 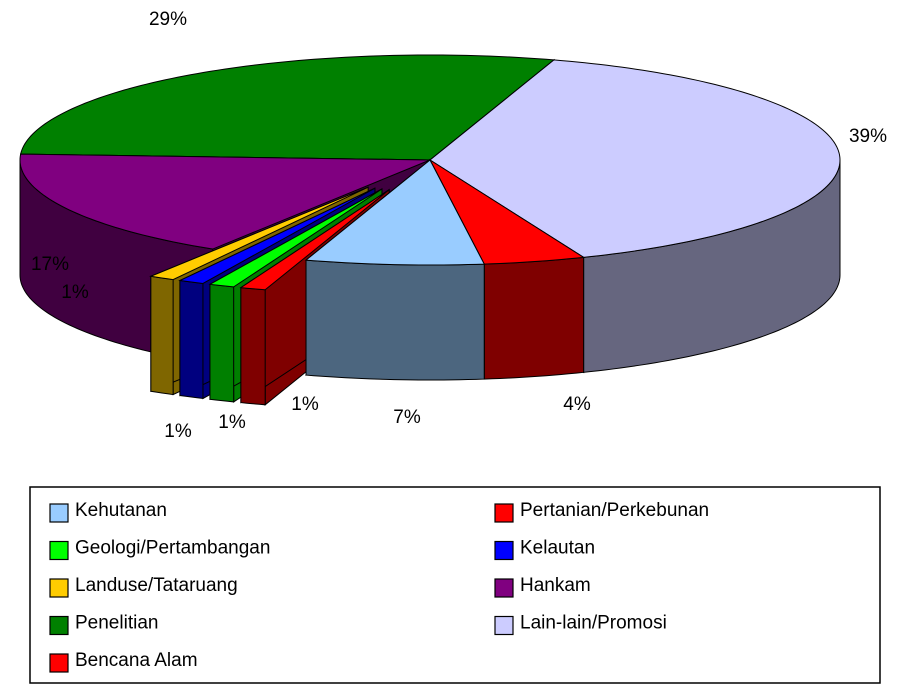 What do you see at coordinates (116, 623) in the screenshot?
I see `legend-label: Penelitian` at bounding box center [116, 623].